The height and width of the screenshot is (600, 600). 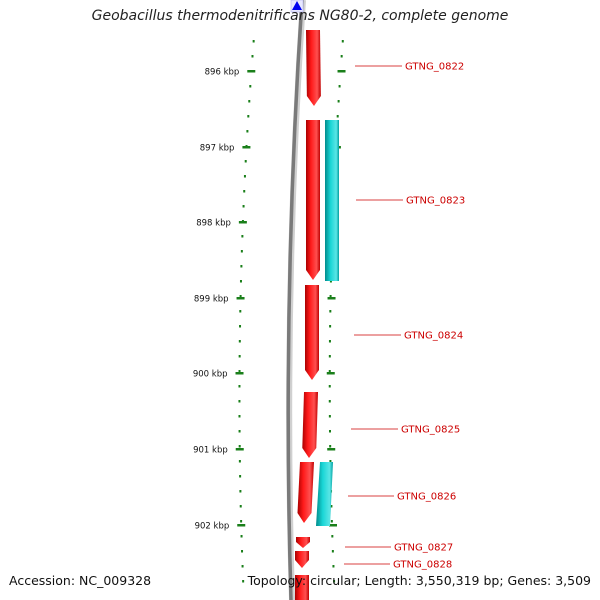 I want to click on ruler-label: 900 kbp, so click(x=210, y=375).